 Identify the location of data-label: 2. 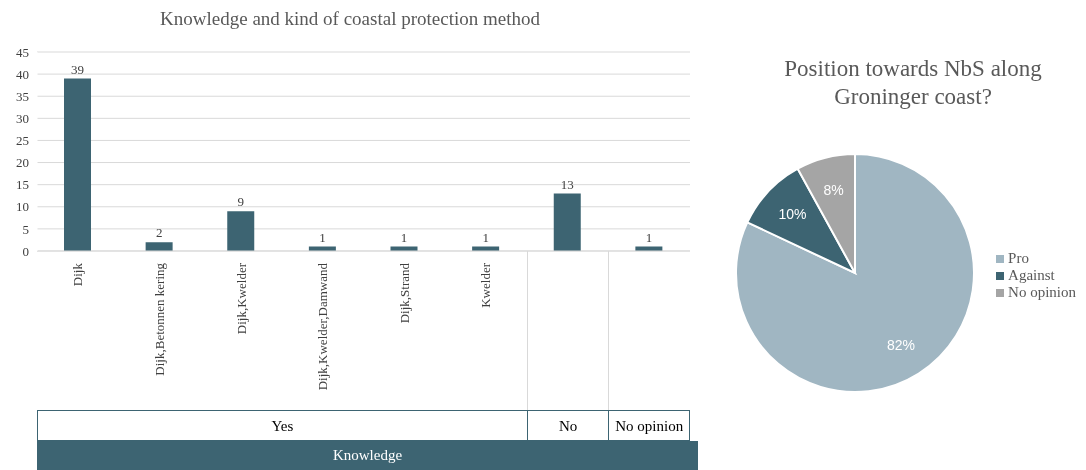
(159, 233).